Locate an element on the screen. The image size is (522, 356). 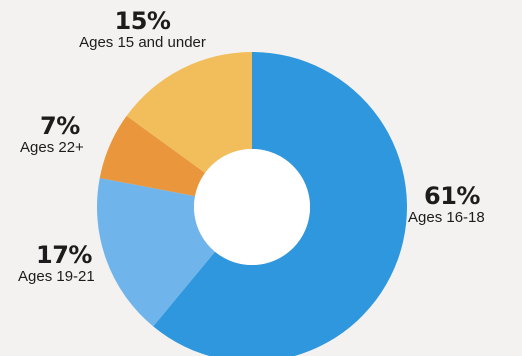
slice-category-label: Ages 16-18 is located at coordinates (446, 217).